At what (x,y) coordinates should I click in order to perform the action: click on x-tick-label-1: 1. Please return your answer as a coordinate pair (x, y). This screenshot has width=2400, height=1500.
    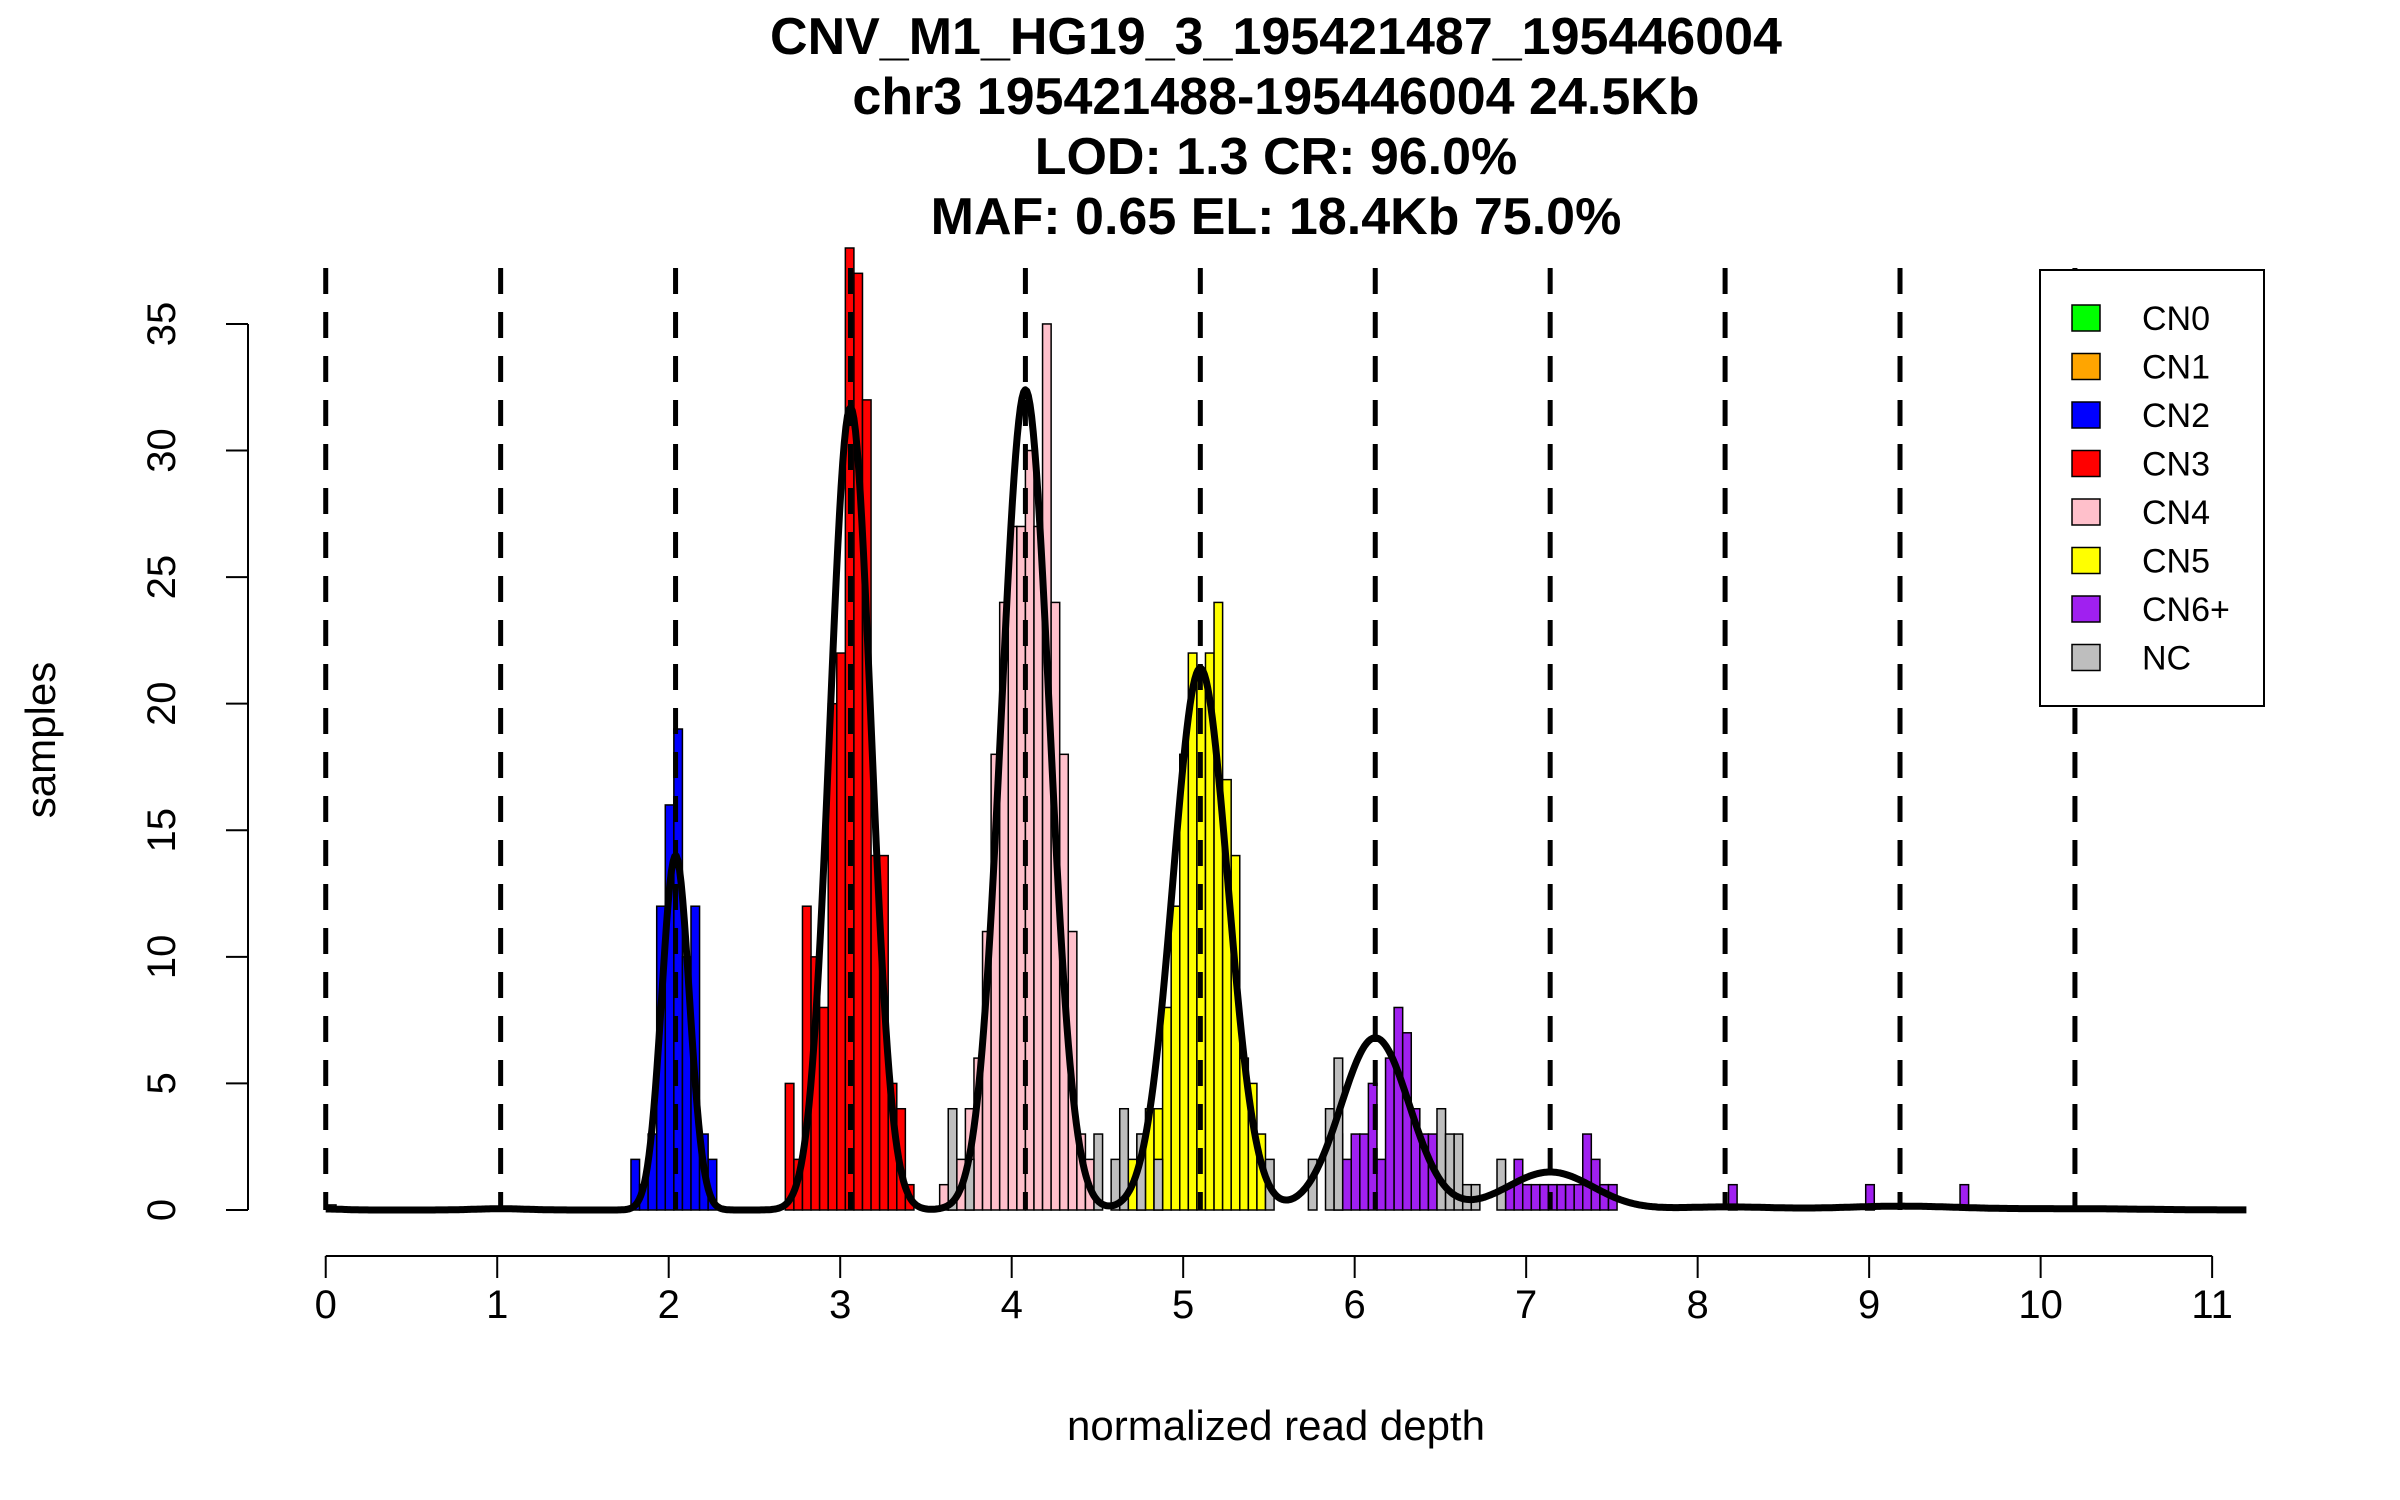
    Looking at the image, I should click on (497, 1305).